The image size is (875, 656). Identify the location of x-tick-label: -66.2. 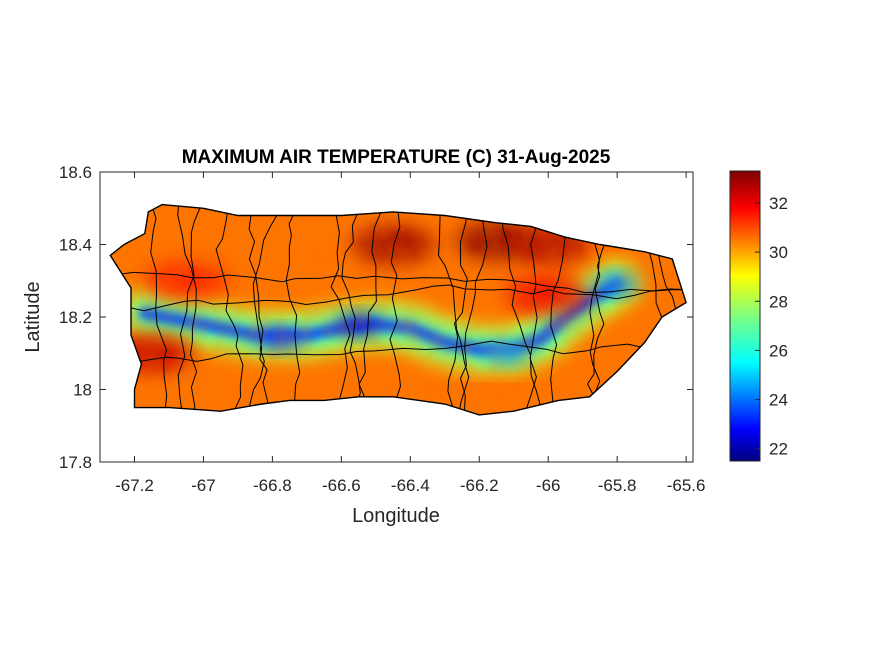
(479, 485).